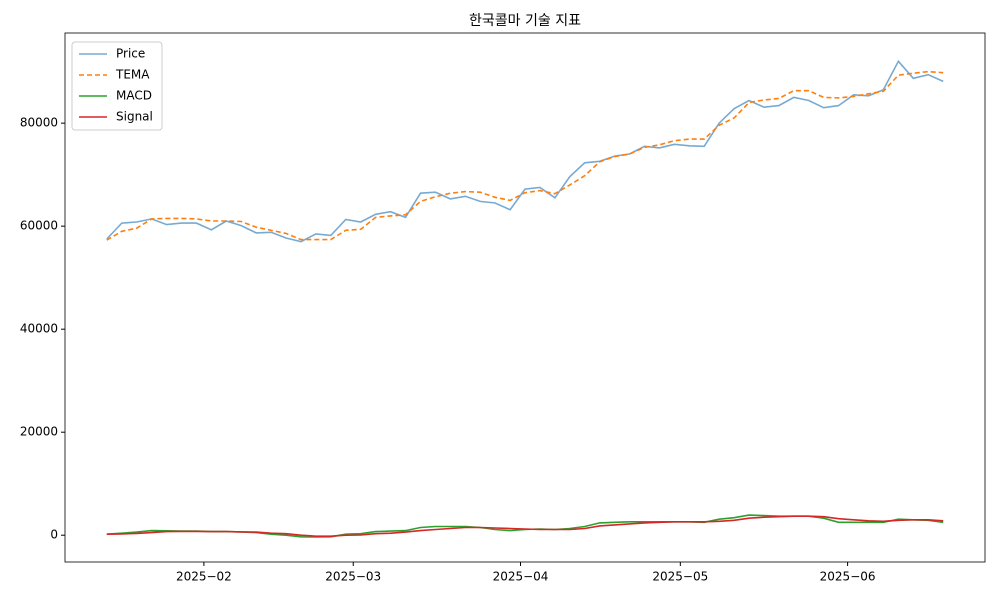 This screenshot has width=1000, height=600. I want to click on chart-title: 한국콜마 기술 지표, so click(525, 21).